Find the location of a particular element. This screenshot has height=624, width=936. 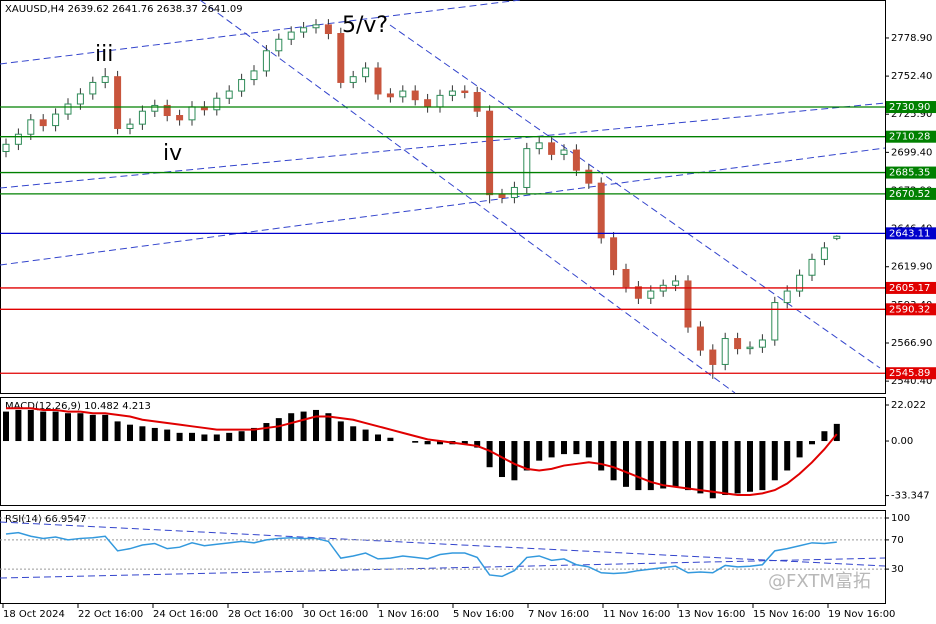

level-label: 2605.17 is located at coordinates (909, 288).